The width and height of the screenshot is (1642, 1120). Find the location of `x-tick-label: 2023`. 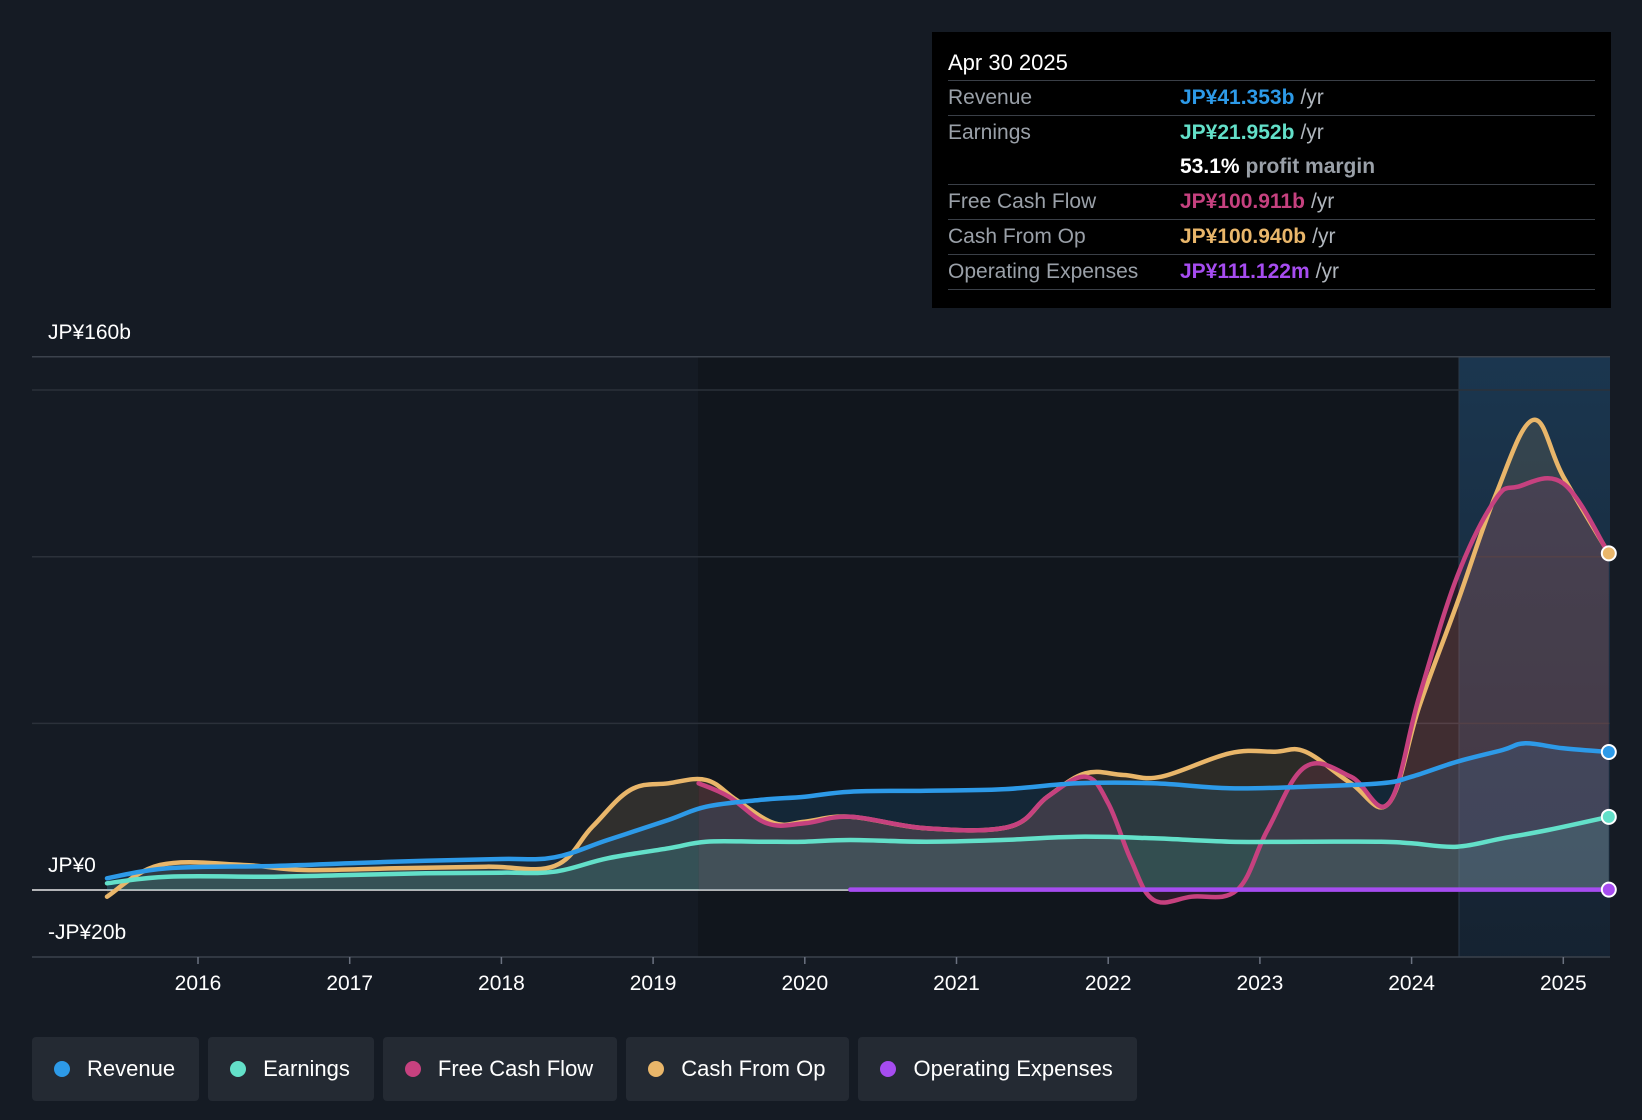

x-tick-label: 2023 is located at coordinates (1260, 983).